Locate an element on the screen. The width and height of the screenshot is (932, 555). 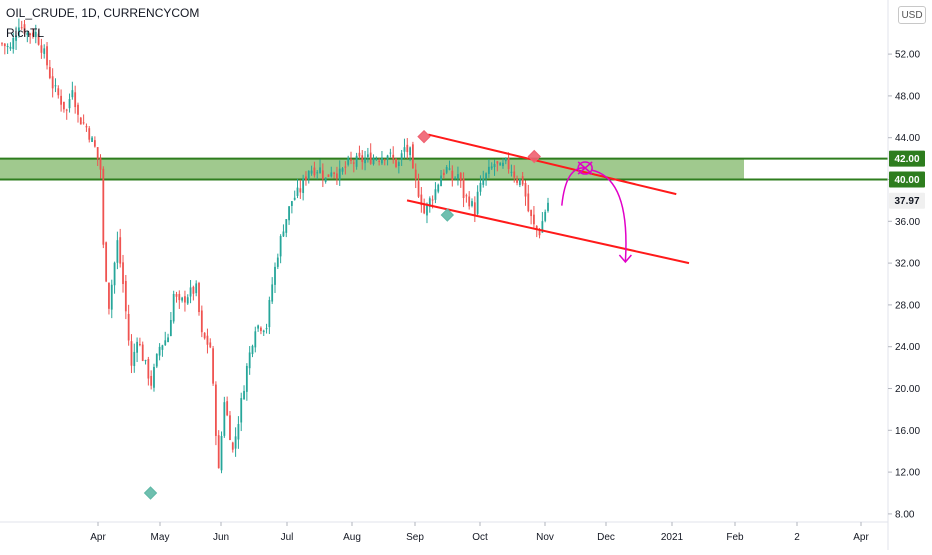
indicator-label: RichTL is located at coordinates (25, 33).